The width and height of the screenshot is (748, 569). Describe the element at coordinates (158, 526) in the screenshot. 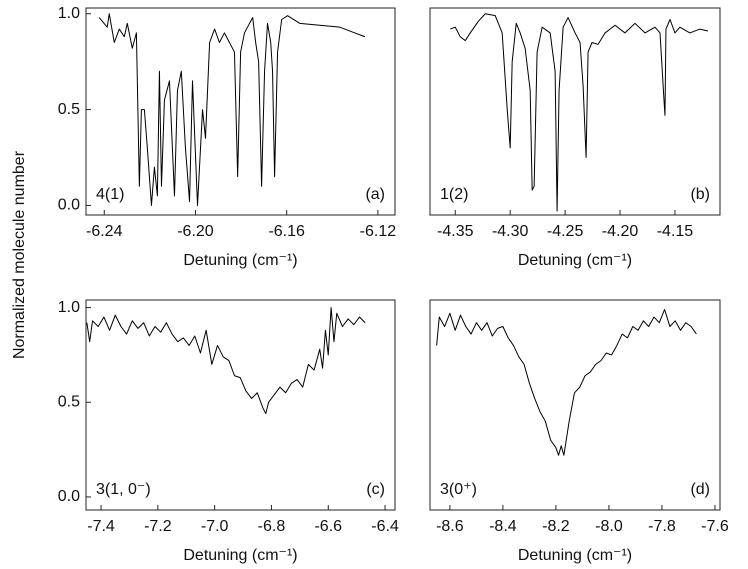

I see `x-tick-label: -7.2` at that location.